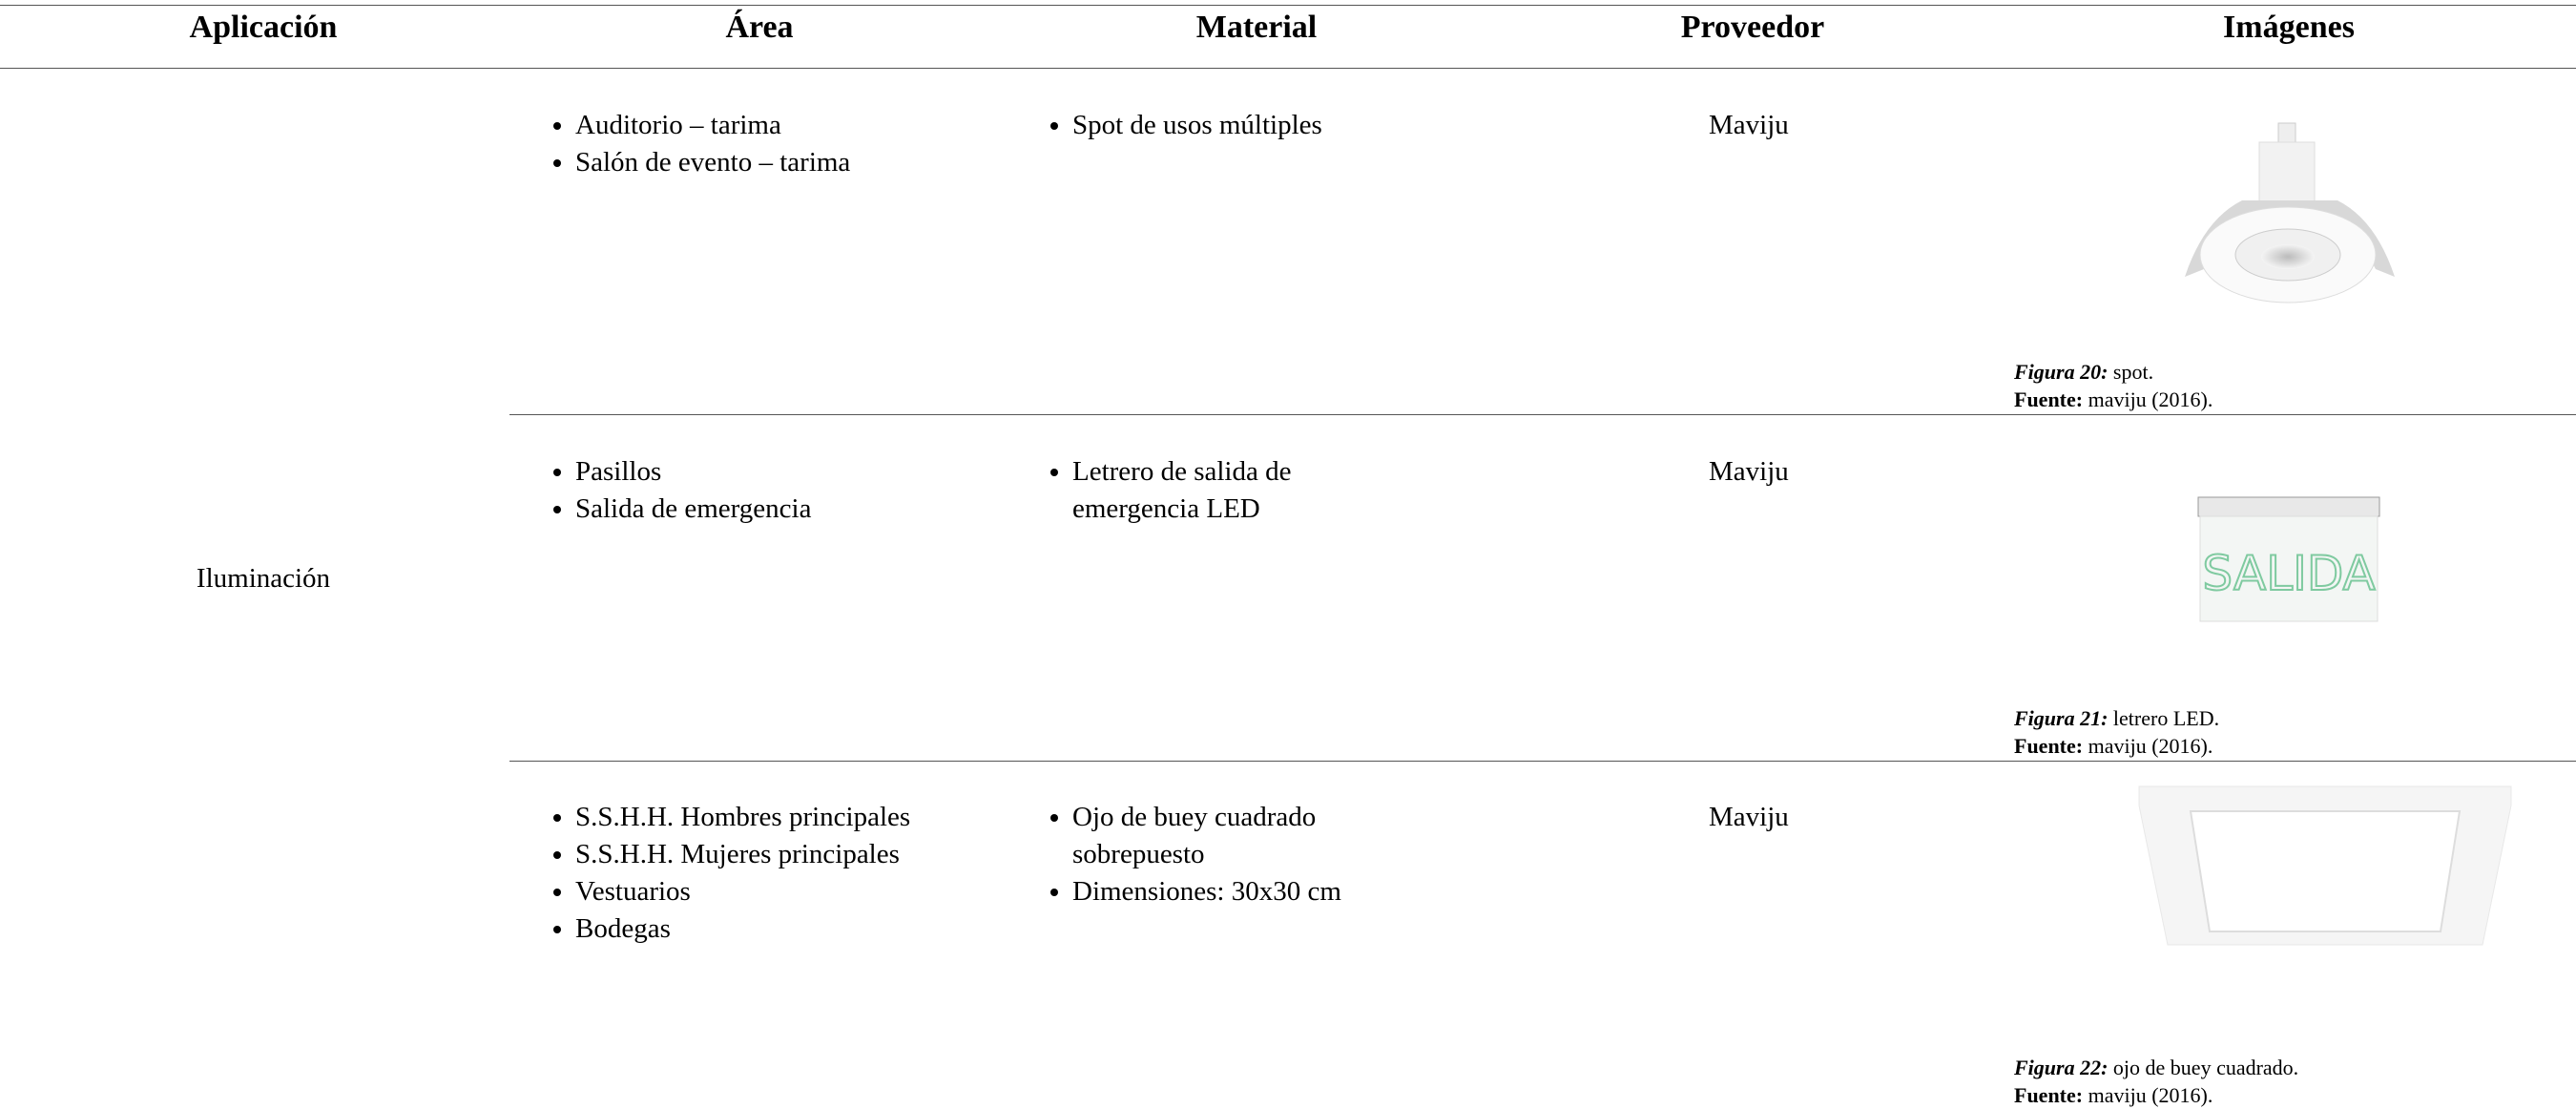 Image resolution: width=2576 pixels, height=1109 pixels. What do you see at coordinates (2288, 573) in the screenshot?
I see `svg-text: SALIDA` at bounding box center [2288, 573].